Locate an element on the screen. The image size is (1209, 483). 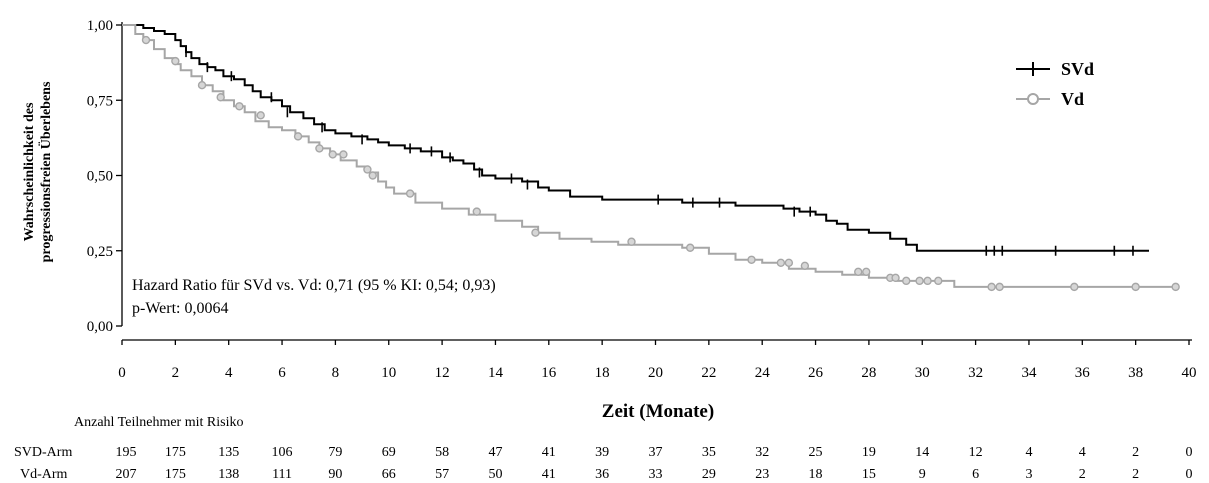
legend-vd-circle-icon is located at coordinates (1033, 99).